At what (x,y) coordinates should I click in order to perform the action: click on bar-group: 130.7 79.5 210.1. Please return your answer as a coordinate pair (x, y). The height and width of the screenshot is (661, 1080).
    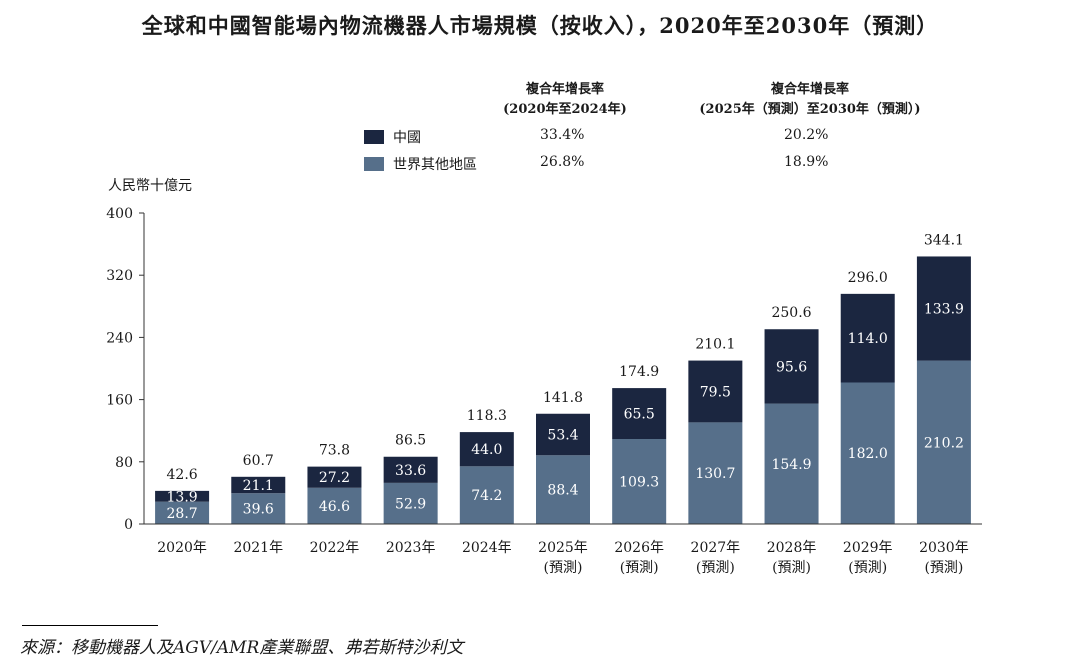
    Looking at the image, I should click on (715, 430).